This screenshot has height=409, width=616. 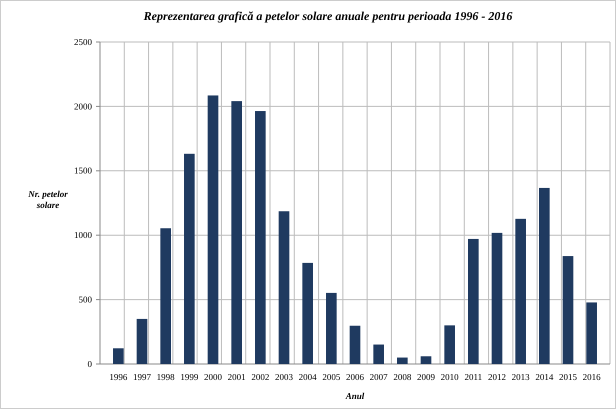 What do you see at coordinates (166, 377) in the screenshot?
I see `x-tick-label: 1998` at bounding box center [166, 377].